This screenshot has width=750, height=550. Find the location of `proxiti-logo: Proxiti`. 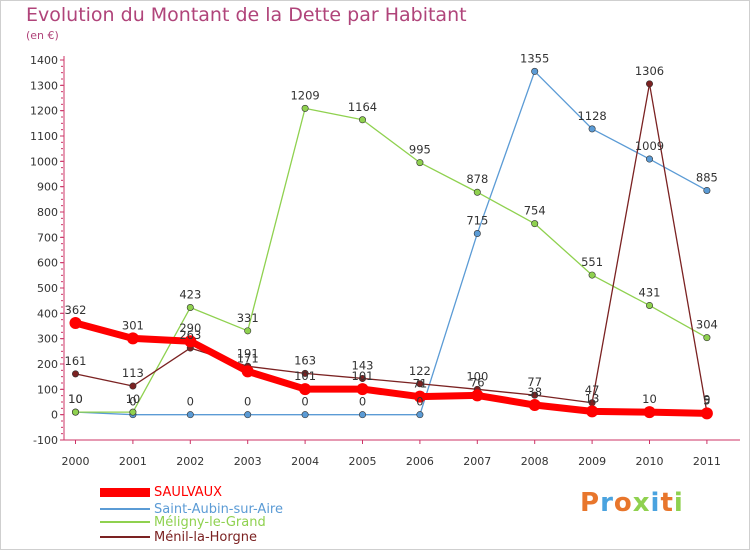

proxiti-logo: Proxiti is located at coordinates (632, 503).